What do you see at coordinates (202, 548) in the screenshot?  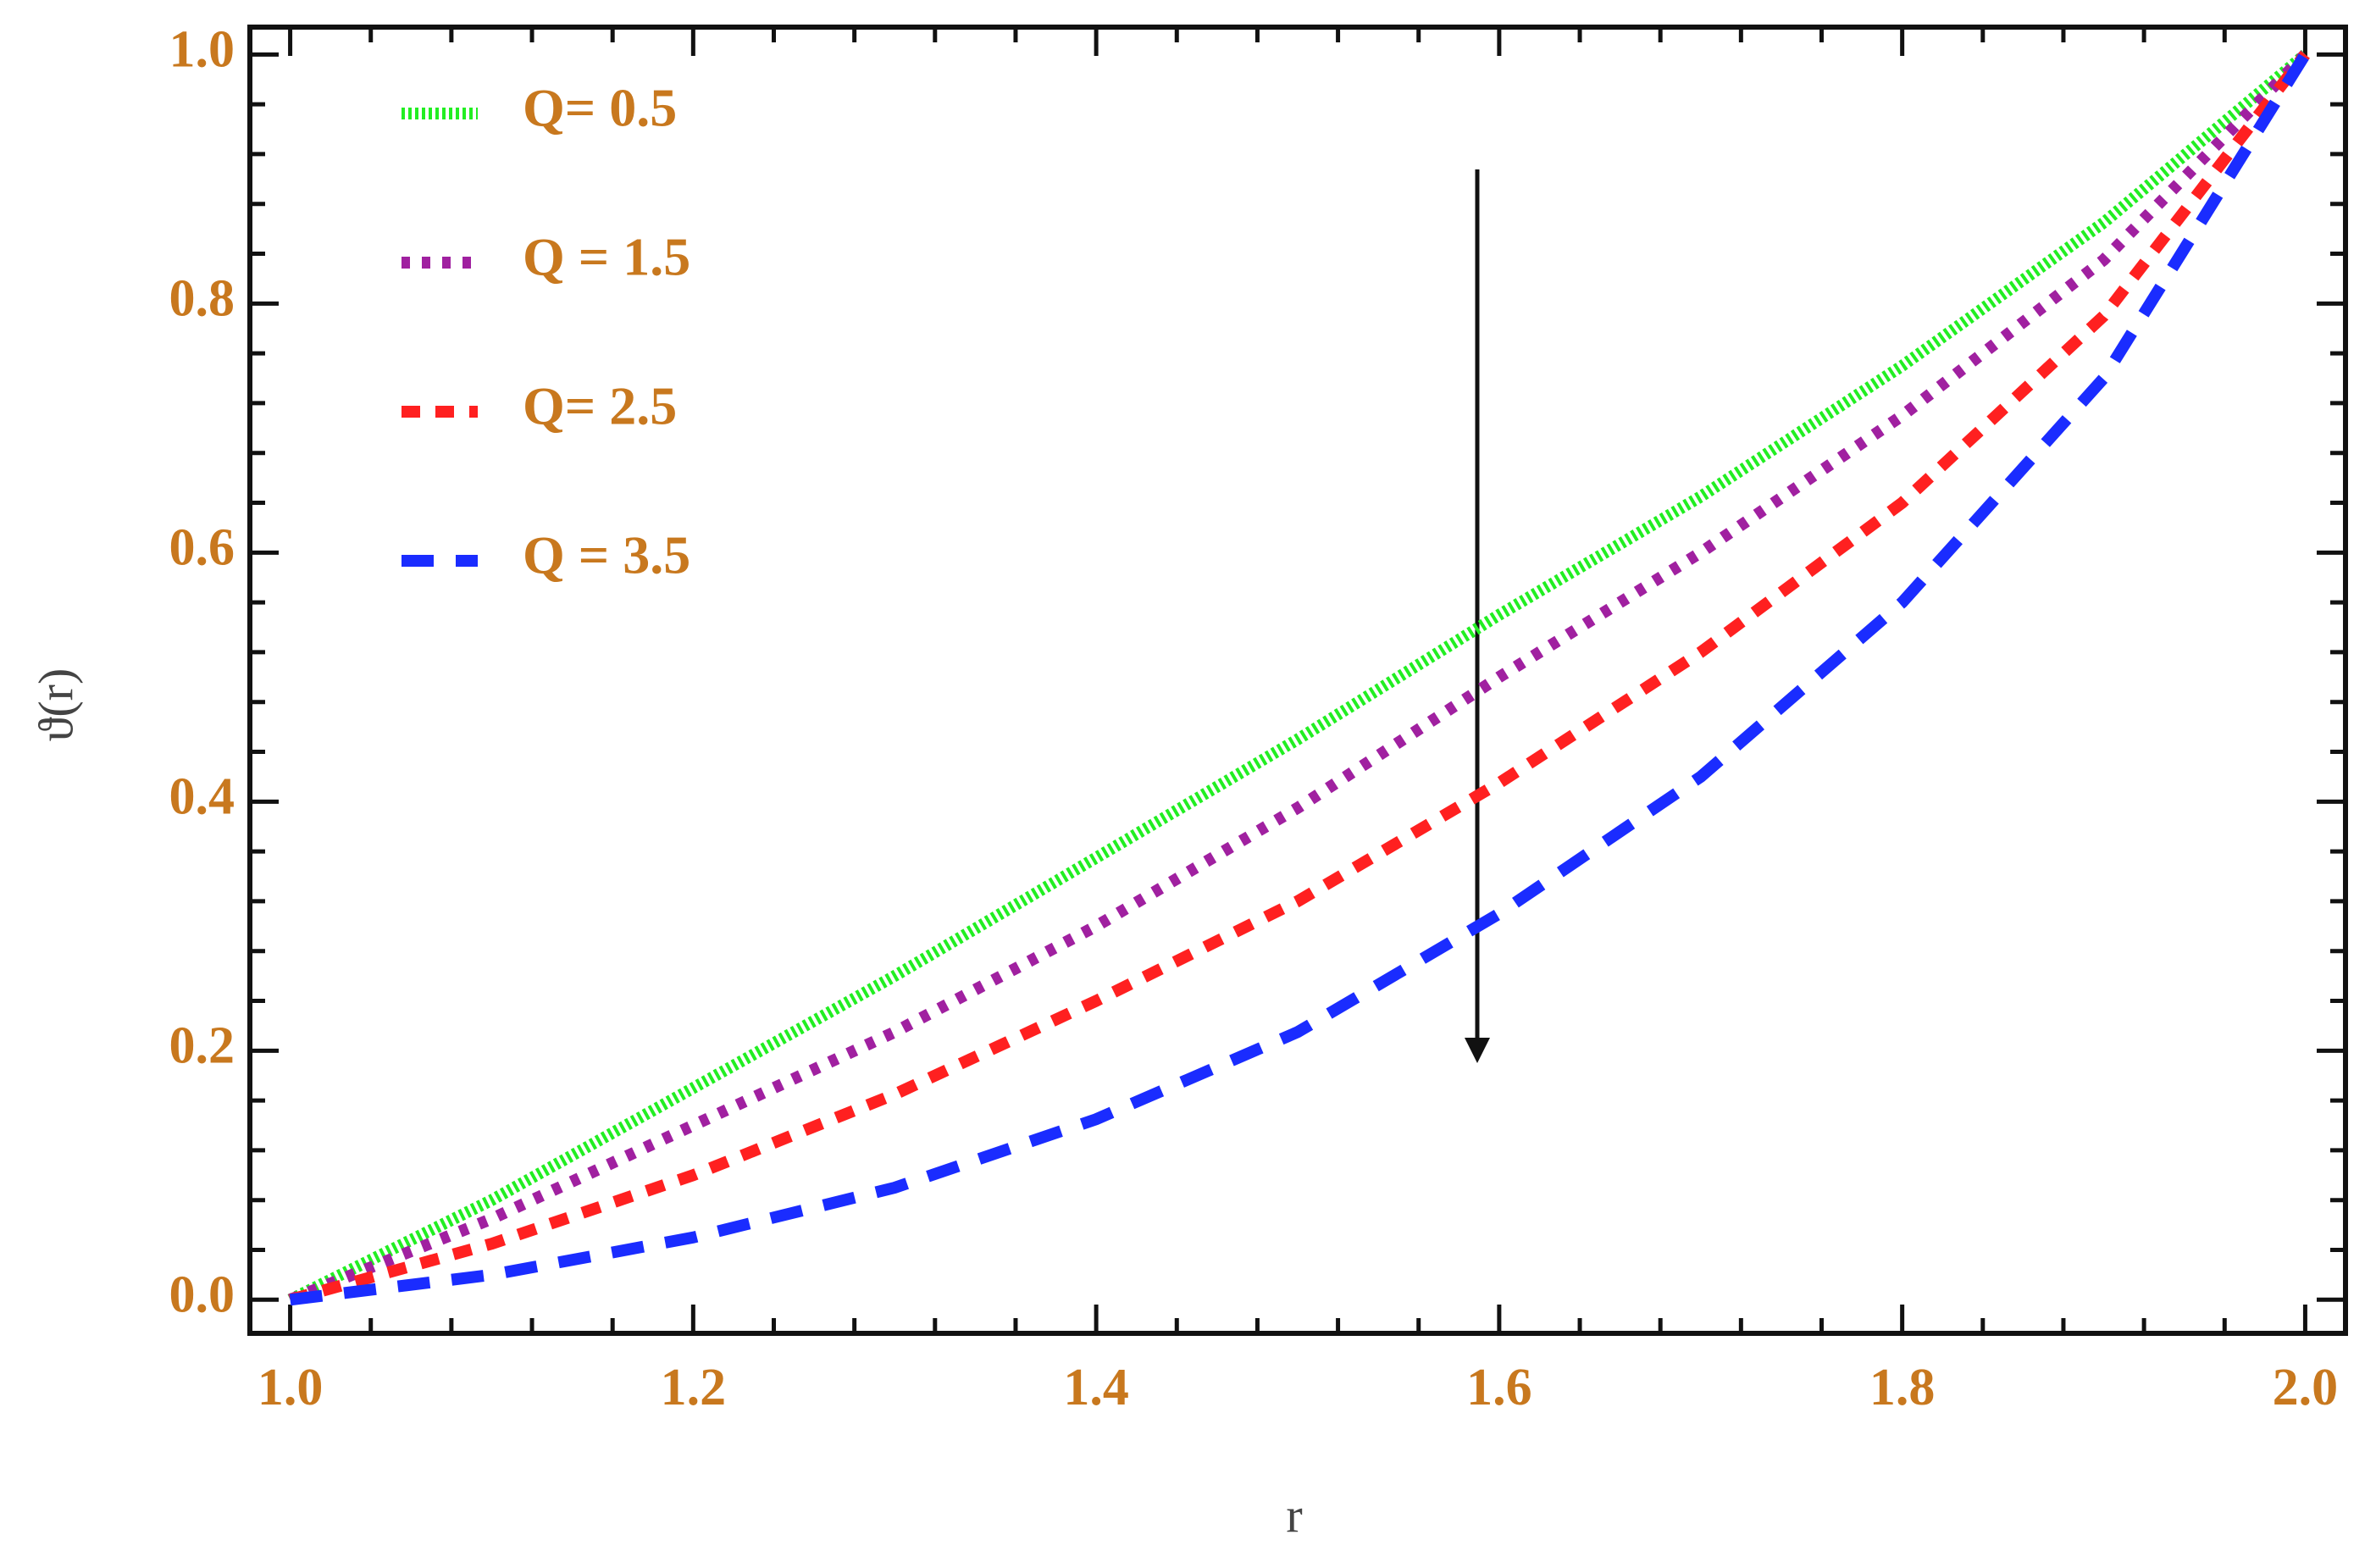 I see `y-tick-label: 0.6` at bounding box center [202, 548].